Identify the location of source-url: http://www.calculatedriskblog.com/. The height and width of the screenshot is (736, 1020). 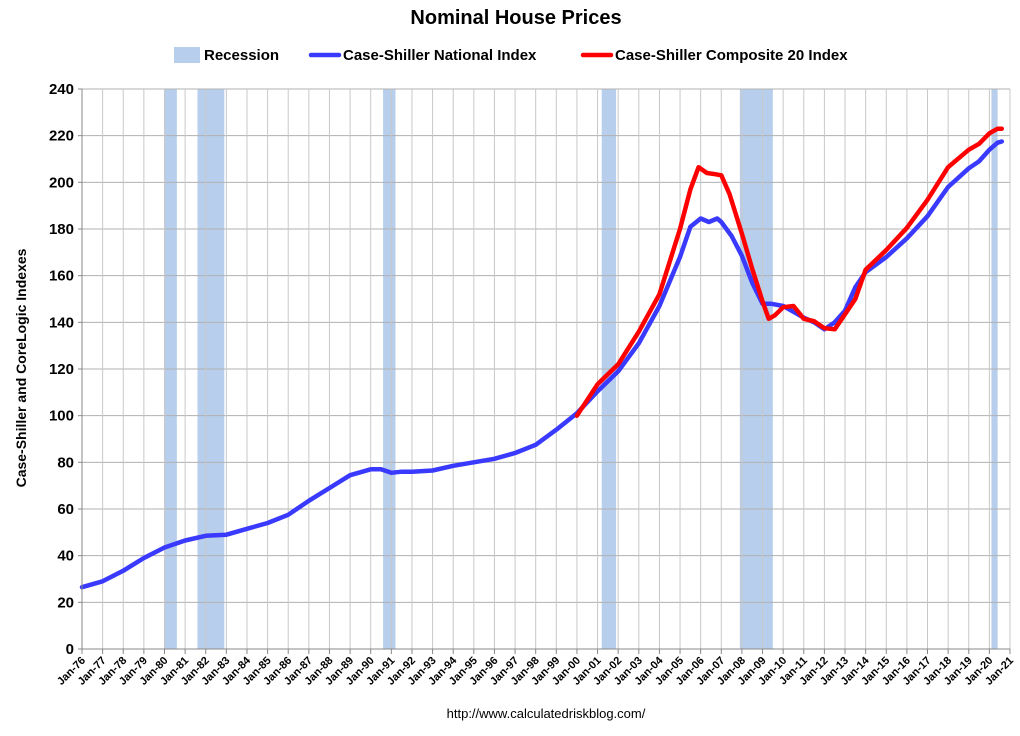
(546, 713).